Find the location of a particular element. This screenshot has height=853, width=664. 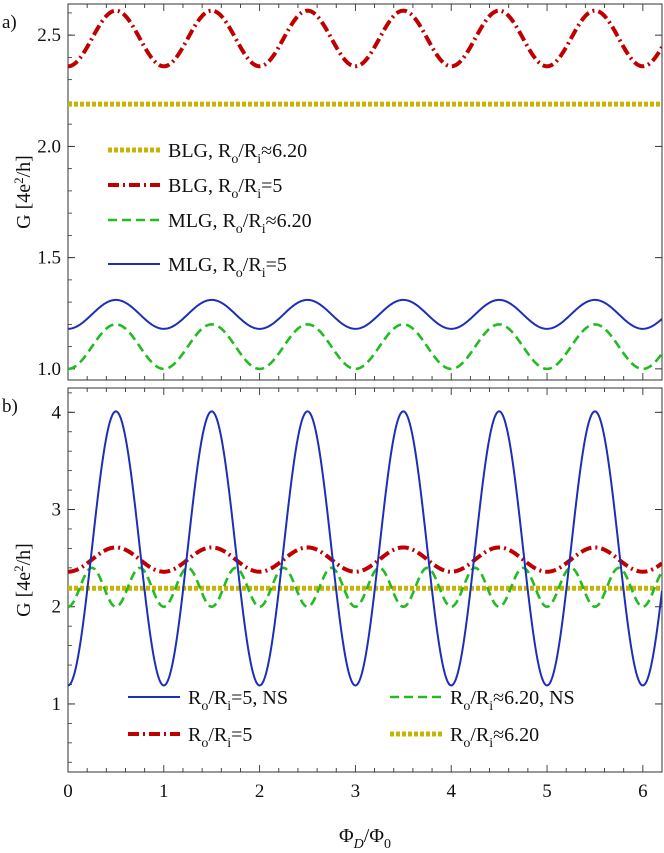

legend-entry: BLG, Ro/Ri≈6.20 is located at coordinates (207, 153).